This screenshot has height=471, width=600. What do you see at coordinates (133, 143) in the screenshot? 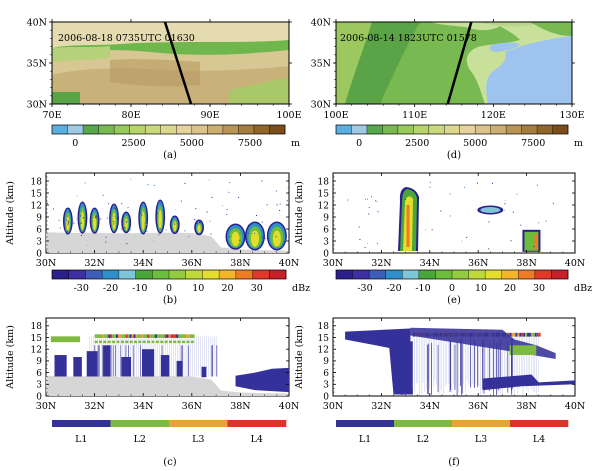
I see `colorbar-tick-label: 2500` at bounding box center [133, 143].